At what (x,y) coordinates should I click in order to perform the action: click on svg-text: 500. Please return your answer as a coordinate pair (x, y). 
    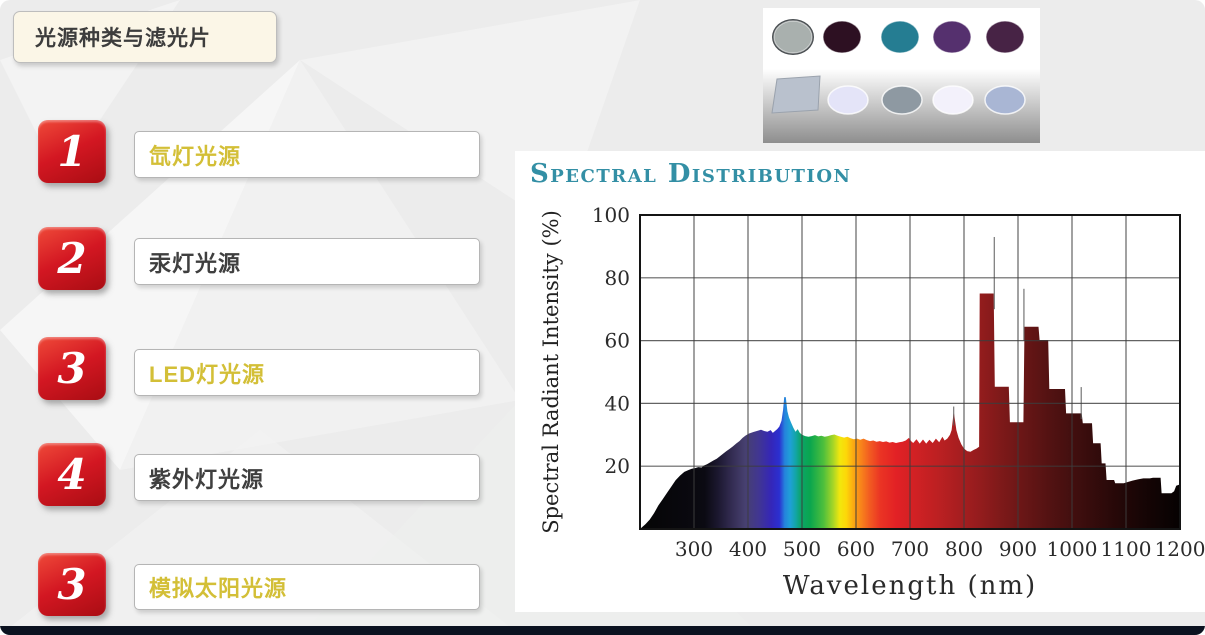
    Looking at the image, I should click on (802, 549).